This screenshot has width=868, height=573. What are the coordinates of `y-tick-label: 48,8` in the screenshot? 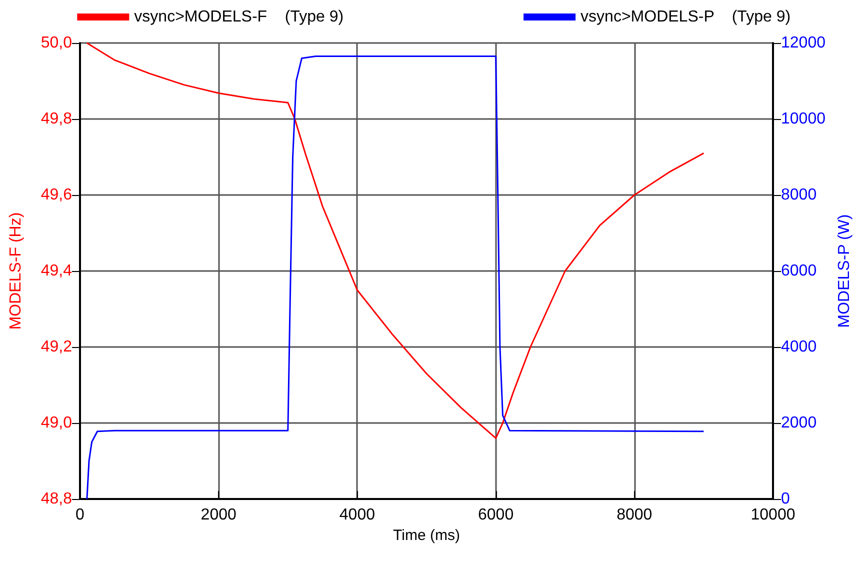 It's located at (56, 499).